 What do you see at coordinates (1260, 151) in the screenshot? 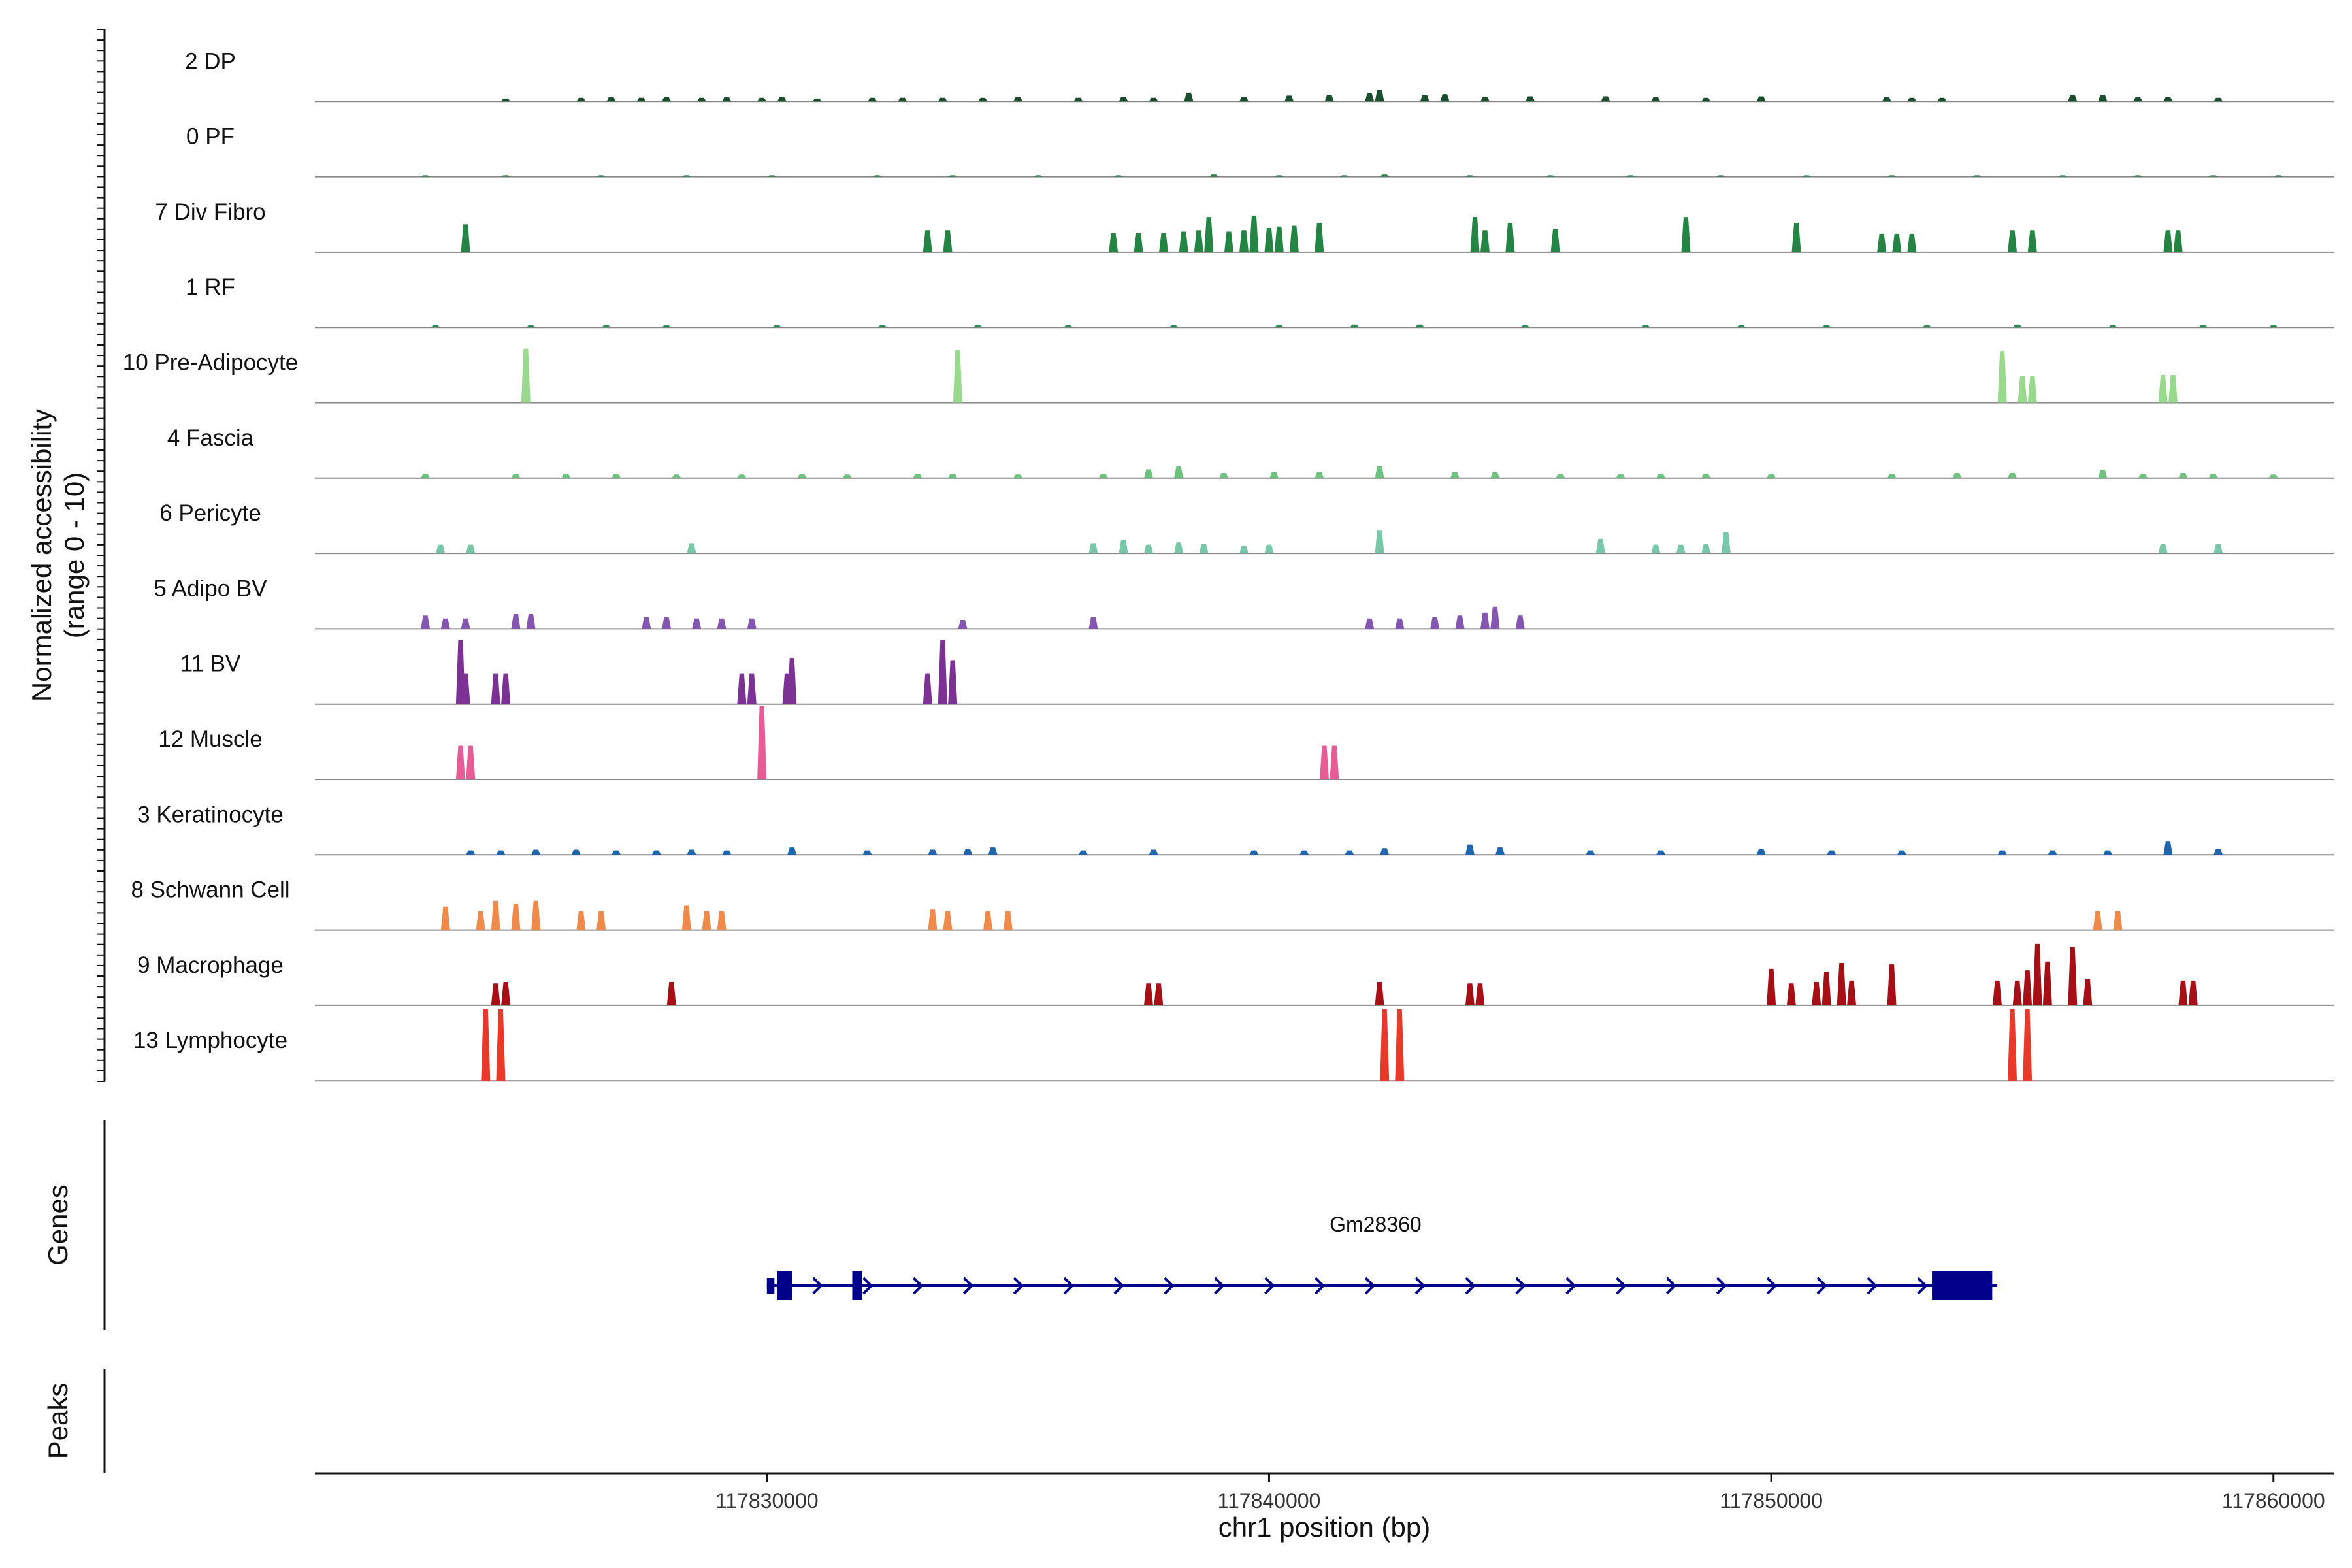
I see `track: 0 PF` at bounding box center [1260, 151].